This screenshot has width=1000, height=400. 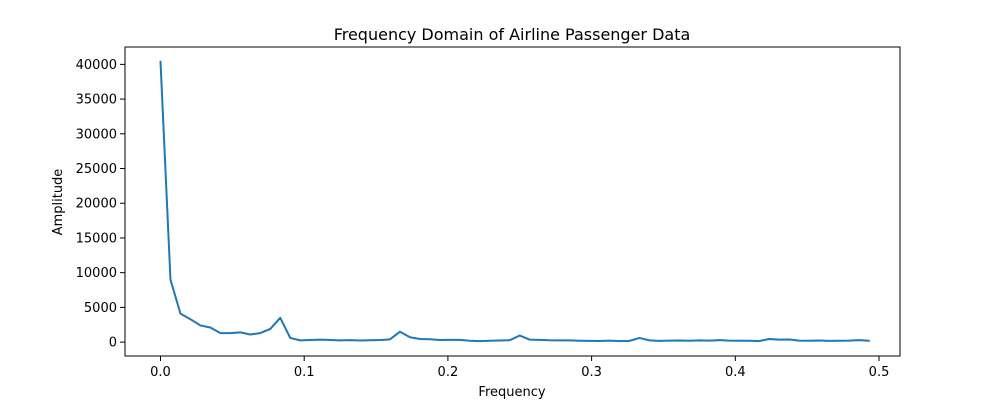 What do you see at coordinates (58, 202) in the screenshot?
I see `y-axis-label: Amplitude` at bounding box center [58, 202].